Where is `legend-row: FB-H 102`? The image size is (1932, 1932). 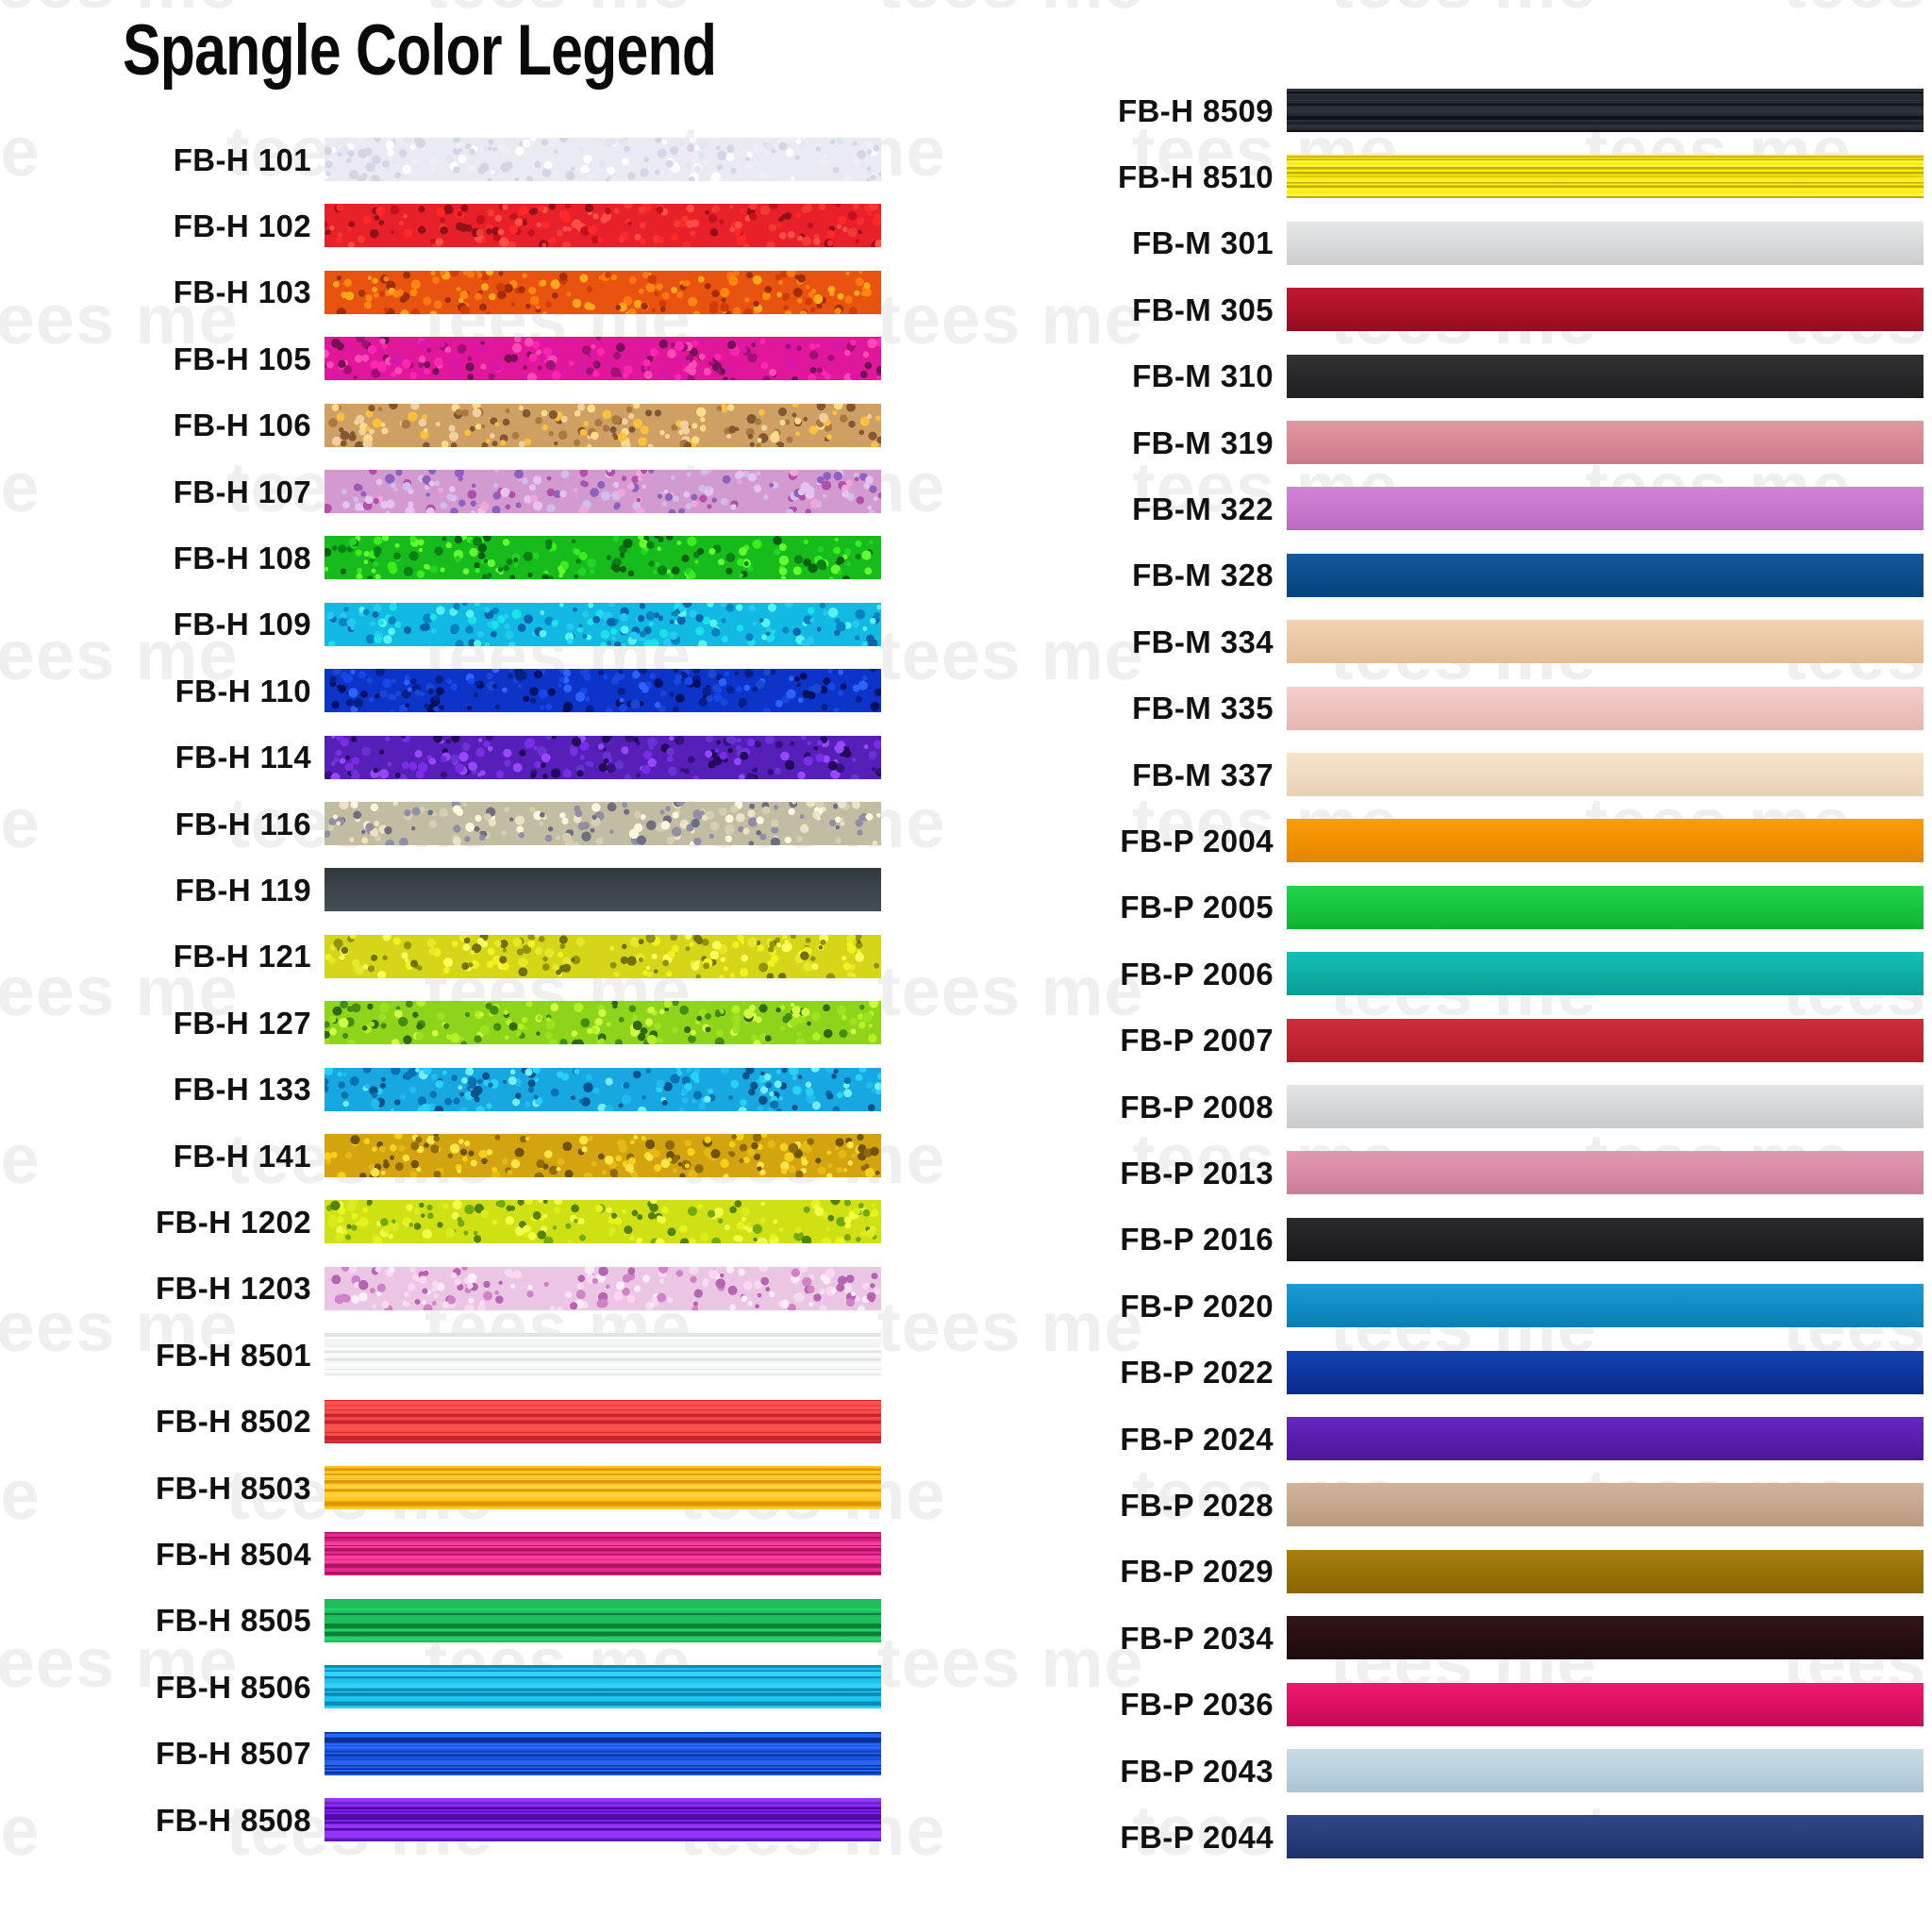
legend-row: FB-H 102 is located at coordinates (443, 225).